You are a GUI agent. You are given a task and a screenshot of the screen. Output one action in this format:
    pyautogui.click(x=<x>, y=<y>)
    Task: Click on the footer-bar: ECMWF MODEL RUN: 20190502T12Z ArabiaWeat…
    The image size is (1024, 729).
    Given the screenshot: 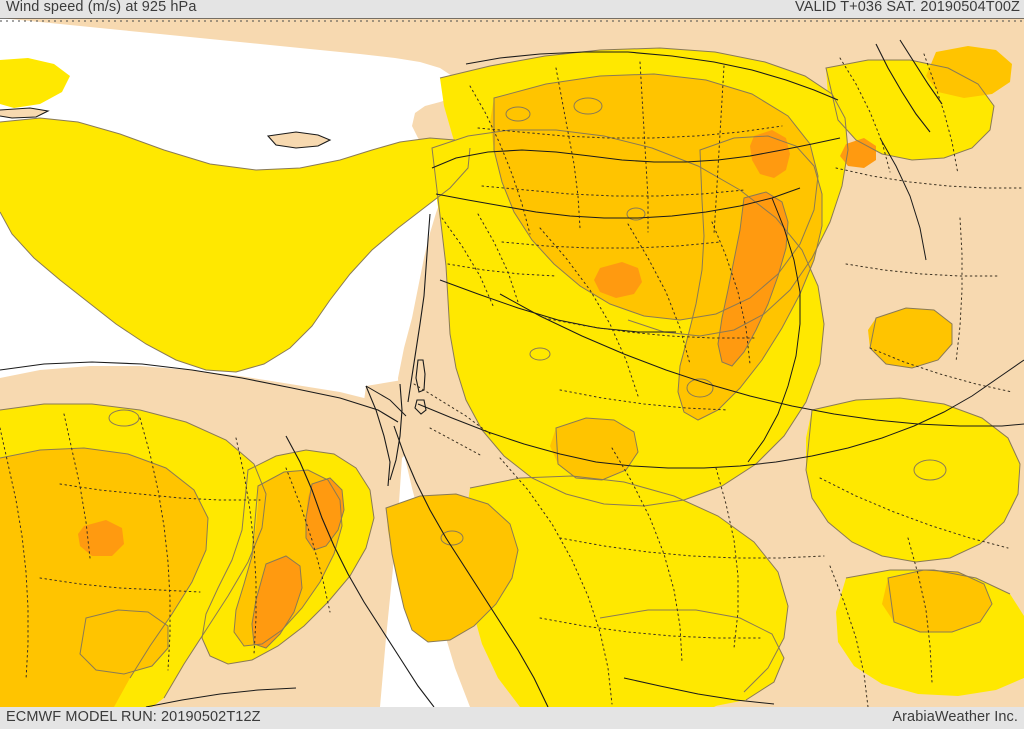 What is the action you would take?
    pyautogui.click(x=512, y=718)
    